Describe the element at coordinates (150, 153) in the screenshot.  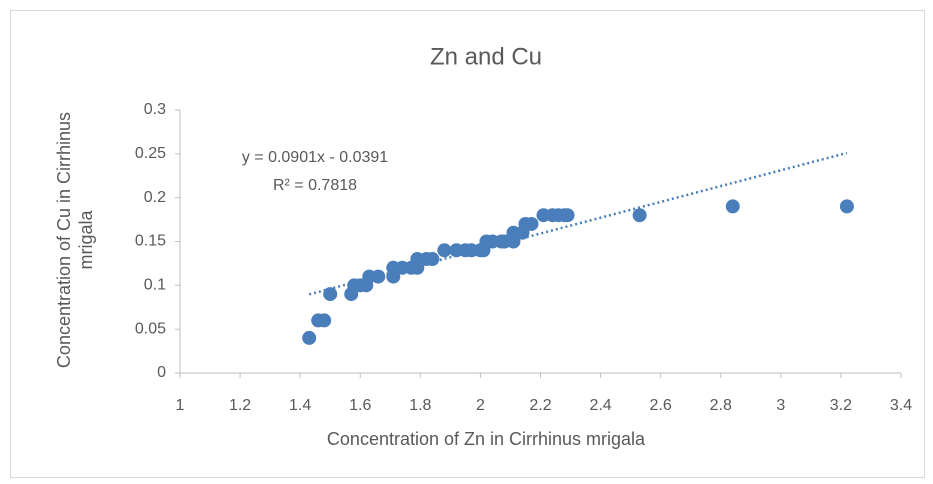
I see `y-tick-label: 0.25` at that location.